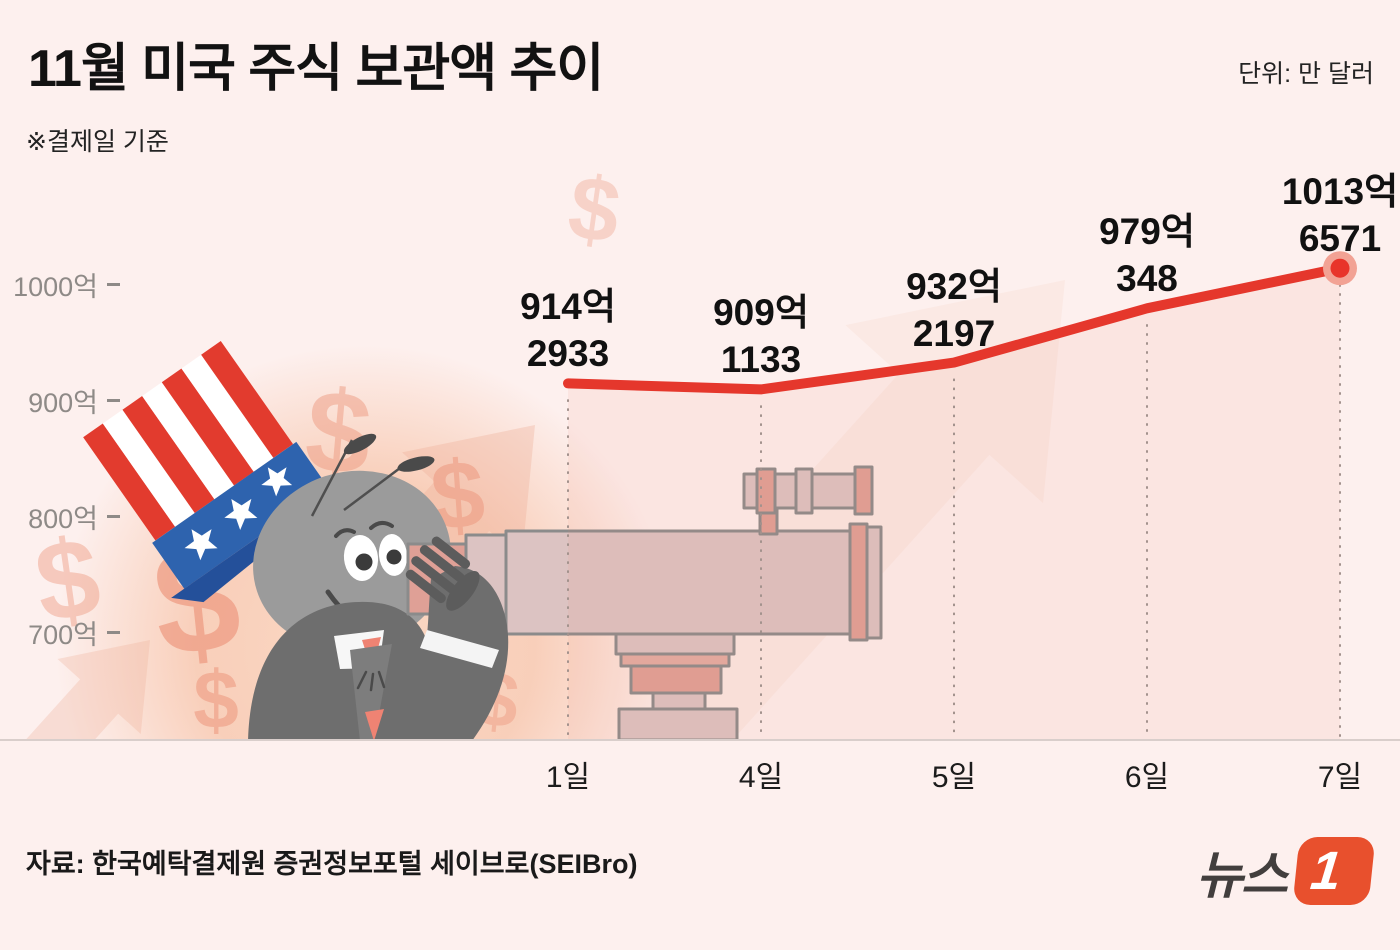 This screenshot has height=950, width=1400. Describe the element at coordinates (63, 634) in the screenshot. I see `y-tick-label: 700억` at that location.